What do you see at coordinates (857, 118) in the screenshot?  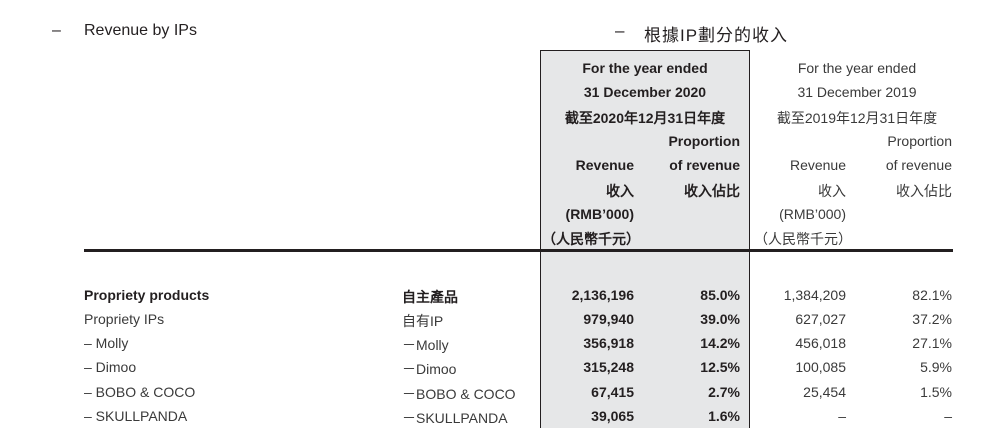 I see `period-2019-zh: 截至2019年12月31日年度` at bounding box center [857, 118].